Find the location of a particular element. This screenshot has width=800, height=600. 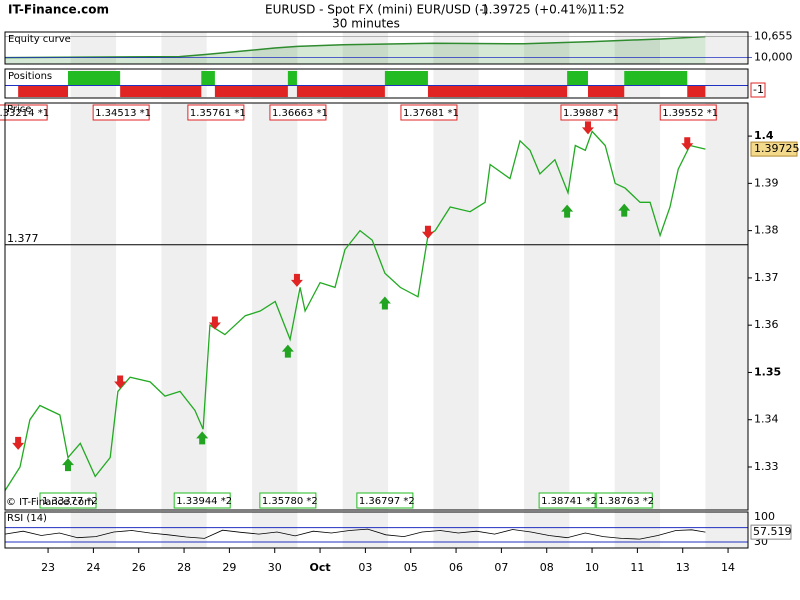

current-position: -1 is located at coordinates (758, 89).